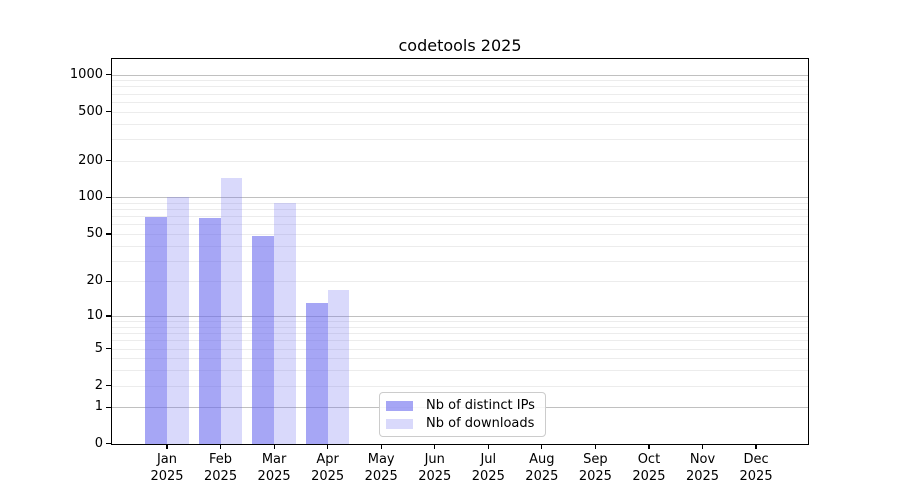 Image resolution: width=900 pixels, height=500 pixels. I want to click on bar-distinct-ips-mar, so click(263, 340).